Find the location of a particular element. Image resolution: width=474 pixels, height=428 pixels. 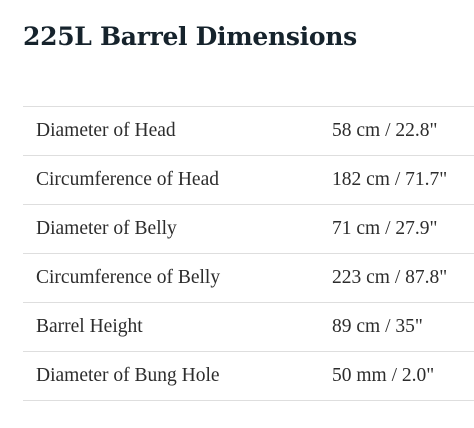

row-label: Circumference of Head is located at coordinates (127, 179).